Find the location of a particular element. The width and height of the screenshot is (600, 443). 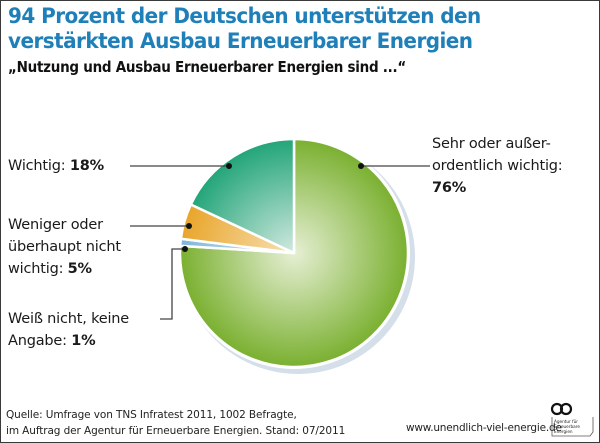

agency-logo: Agentur für Erneuerbare Energien is located at coordinates (572, 419).